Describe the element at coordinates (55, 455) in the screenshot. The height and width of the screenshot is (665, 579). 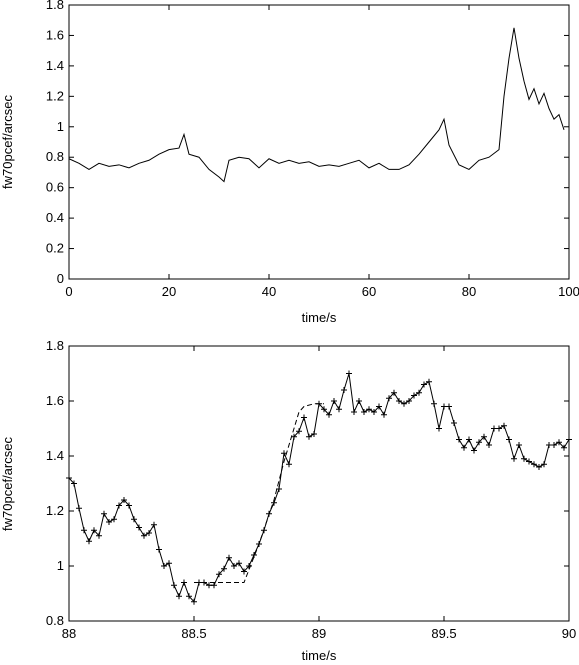
I see `y-tick-label: 1.4` at that location.